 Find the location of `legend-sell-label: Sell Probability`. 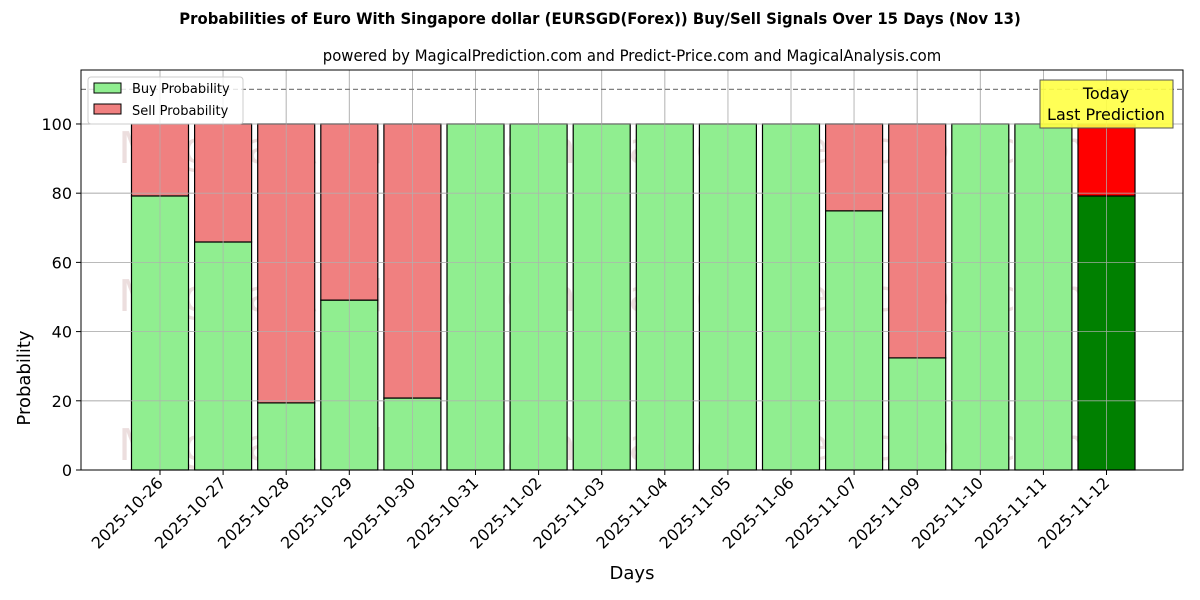

legend-sell-label: Sell Probability is located at coordinates (180, 111).